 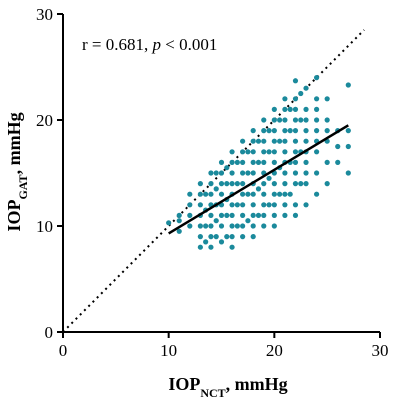 I want to click on x-tick-label: 20, so click(x=274, y=350).